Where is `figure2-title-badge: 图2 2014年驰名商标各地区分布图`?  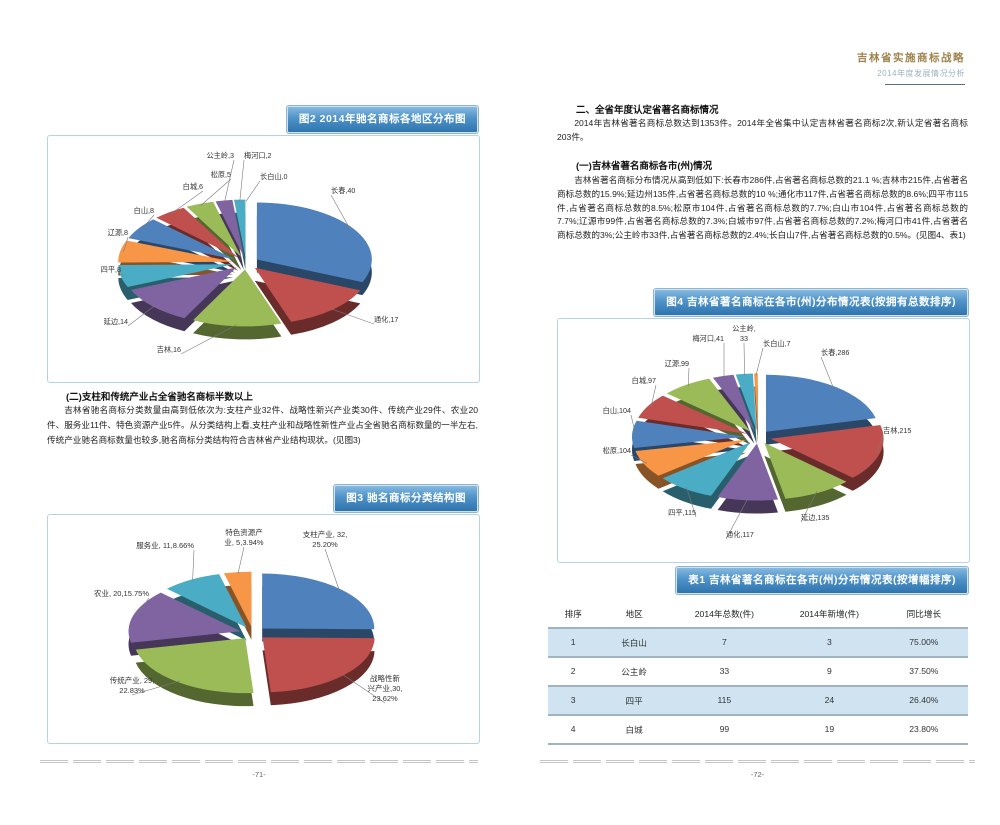
figure2-title-badge: 图2 2014年驰名商标各地区分布图 is located at coordinates (382, 119).